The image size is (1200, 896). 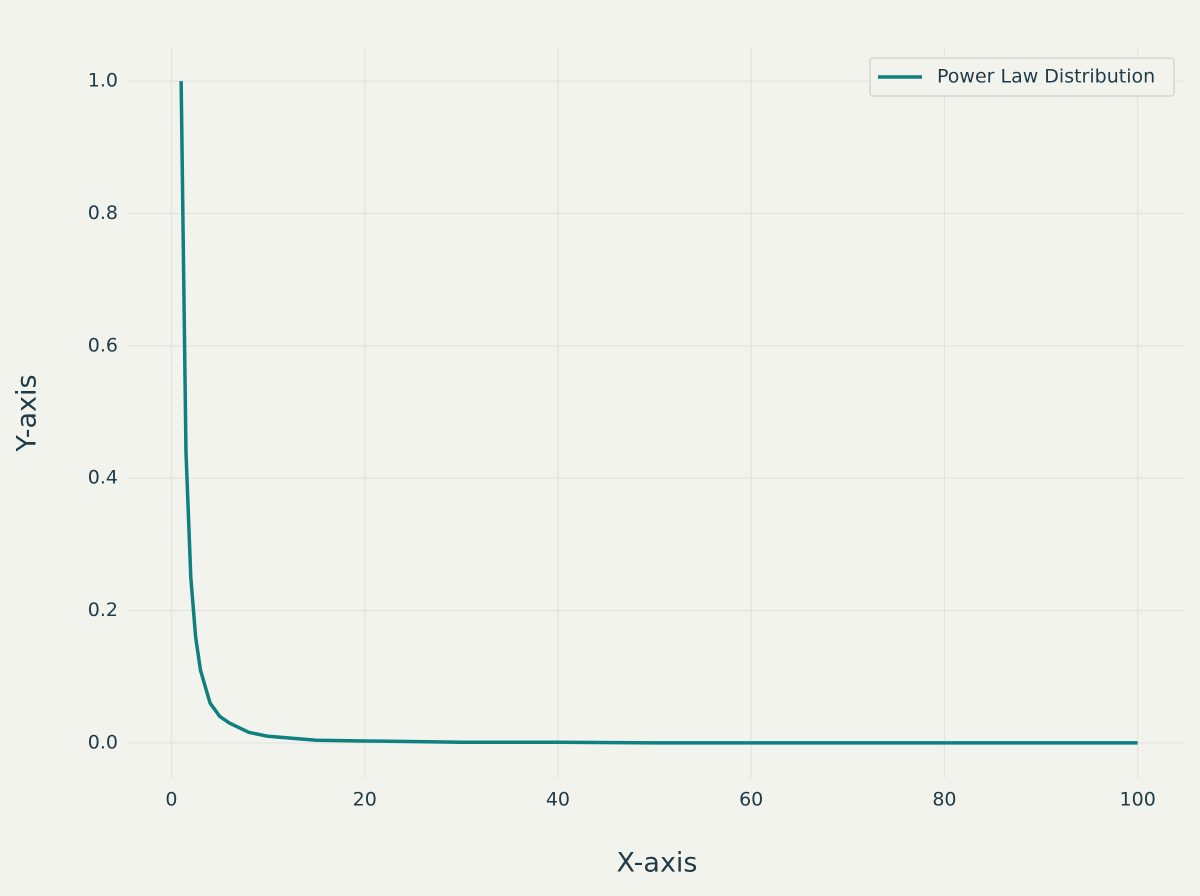 I want to click on y-tick-label: 0.0, so click(x=103, y=742).